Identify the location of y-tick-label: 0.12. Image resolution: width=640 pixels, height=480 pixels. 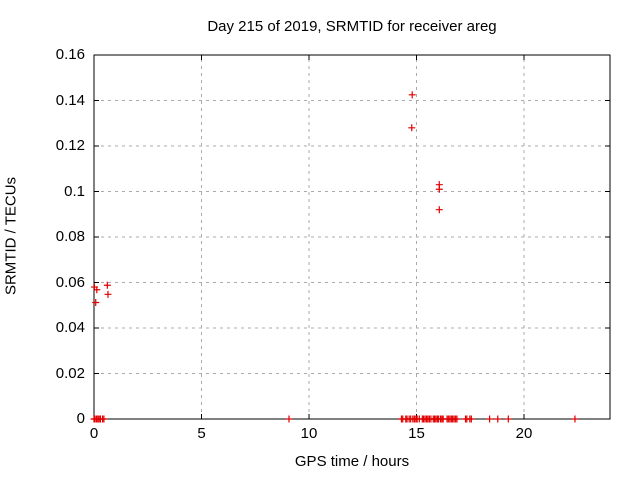
(70, 145).